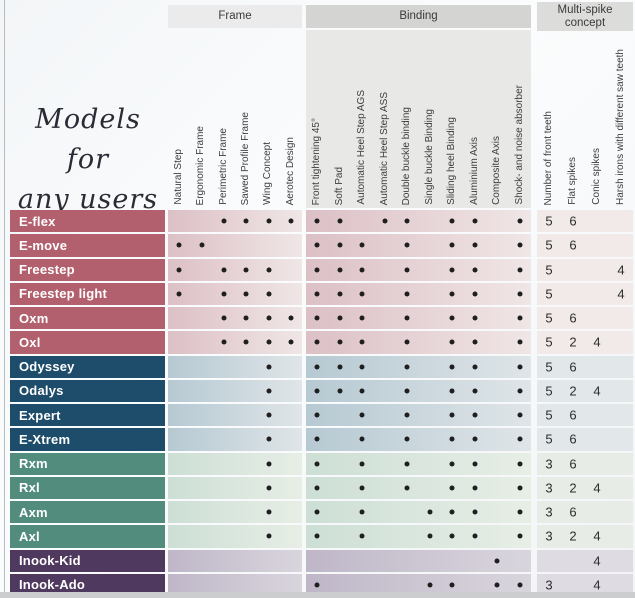 The width and height of the screenshot is (635, 598). I want to click on model-name: E-Xtrem, so click(45, 439).